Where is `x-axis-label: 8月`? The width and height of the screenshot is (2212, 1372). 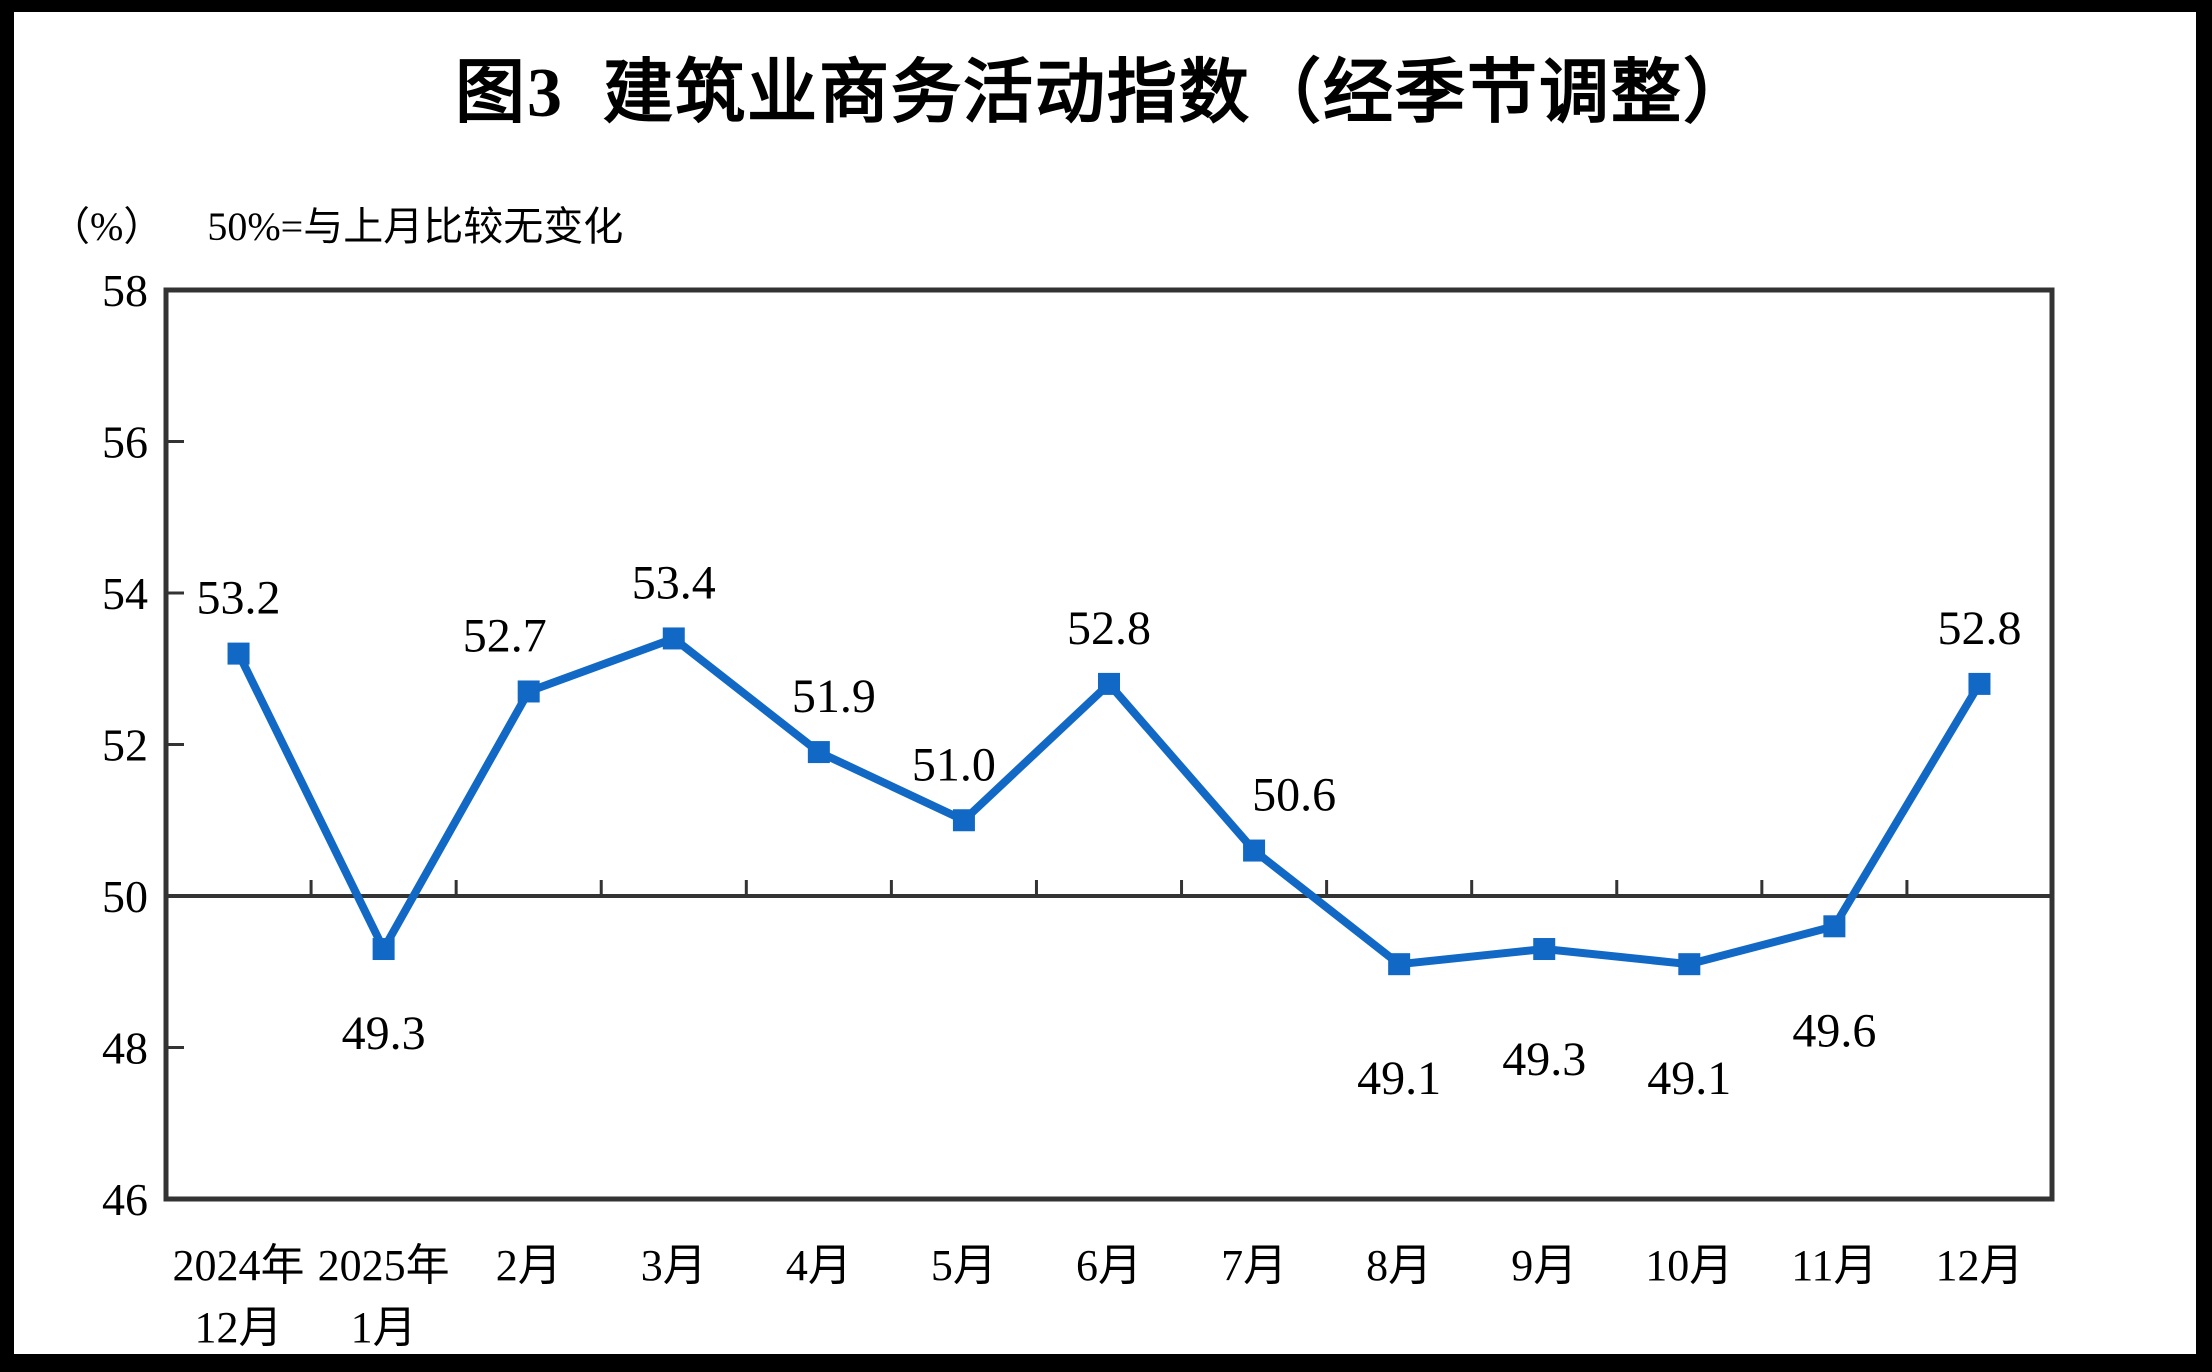 x-axis-label: 8月 is located at coordinates (1399, 1265).